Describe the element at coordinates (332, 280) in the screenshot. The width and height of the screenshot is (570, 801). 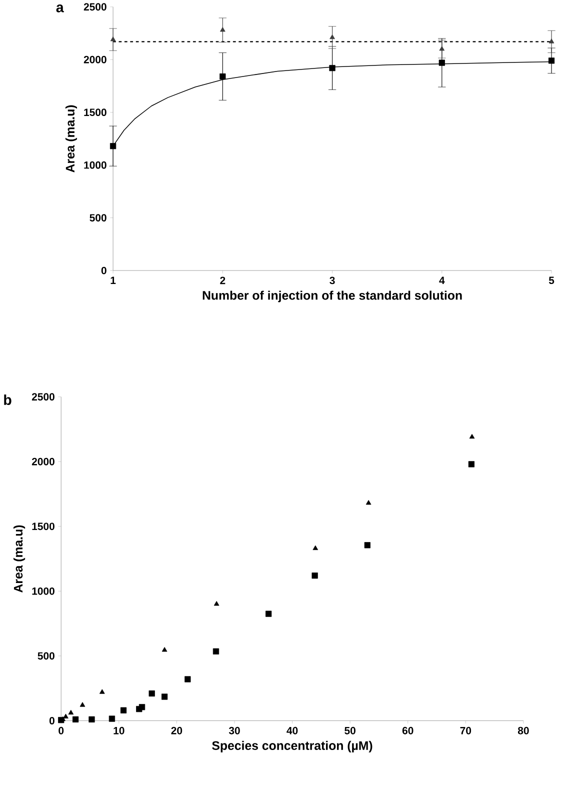
I see `x-tick-label: 3` at that location.